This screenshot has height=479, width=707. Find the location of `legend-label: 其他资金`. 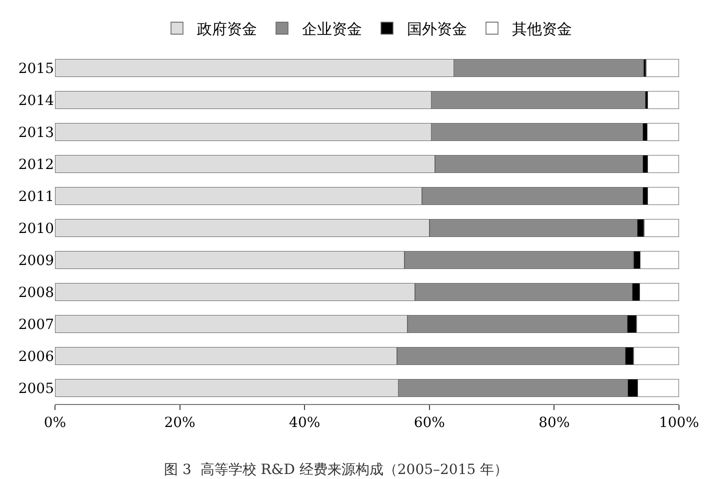

legend-label: 其他资金 is located at coordinates (542, 29).